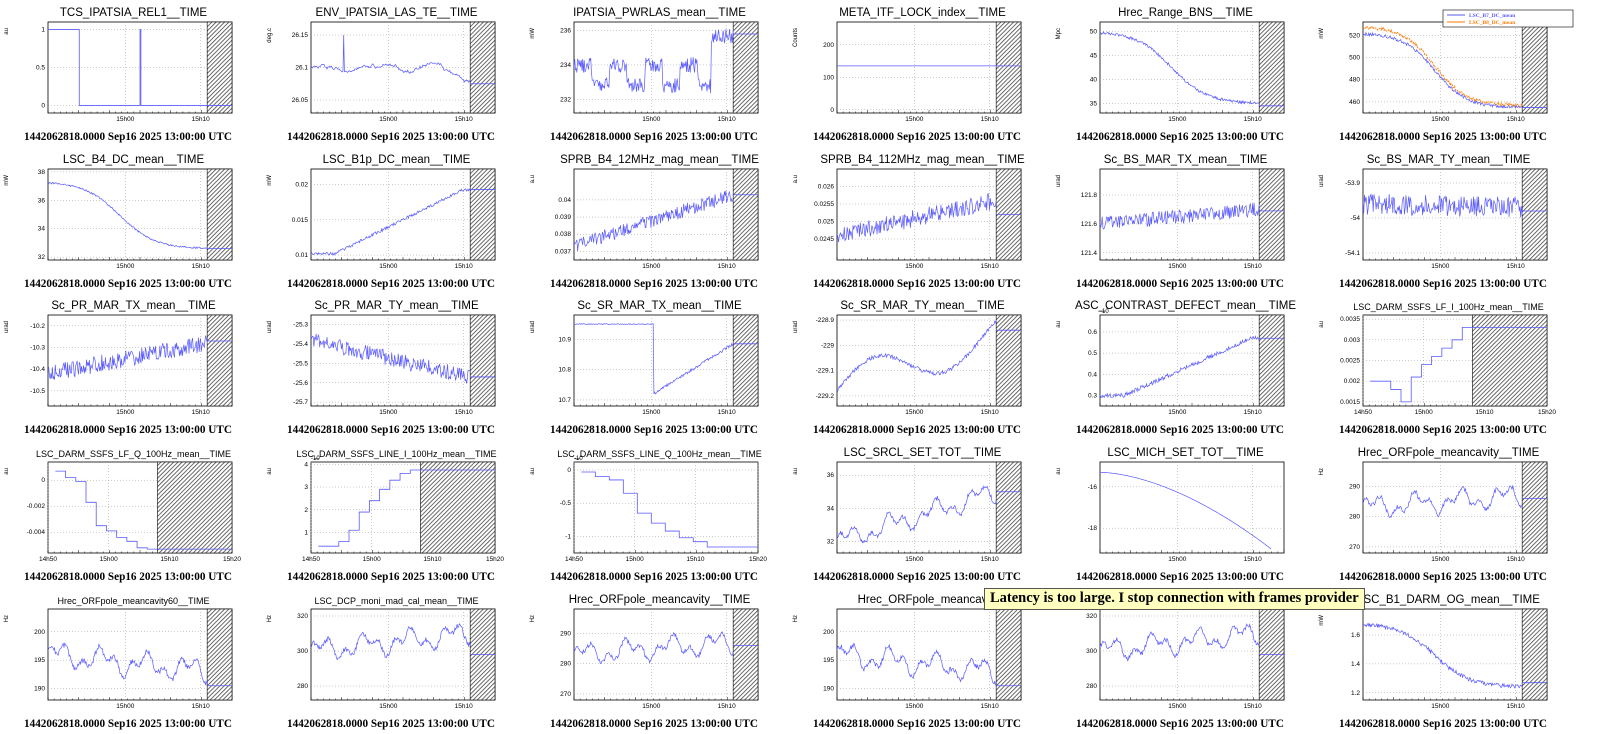 This screenshot has width=1600, height=734. I want to click on y-tick-label: 0.3, so click(1092, 395).